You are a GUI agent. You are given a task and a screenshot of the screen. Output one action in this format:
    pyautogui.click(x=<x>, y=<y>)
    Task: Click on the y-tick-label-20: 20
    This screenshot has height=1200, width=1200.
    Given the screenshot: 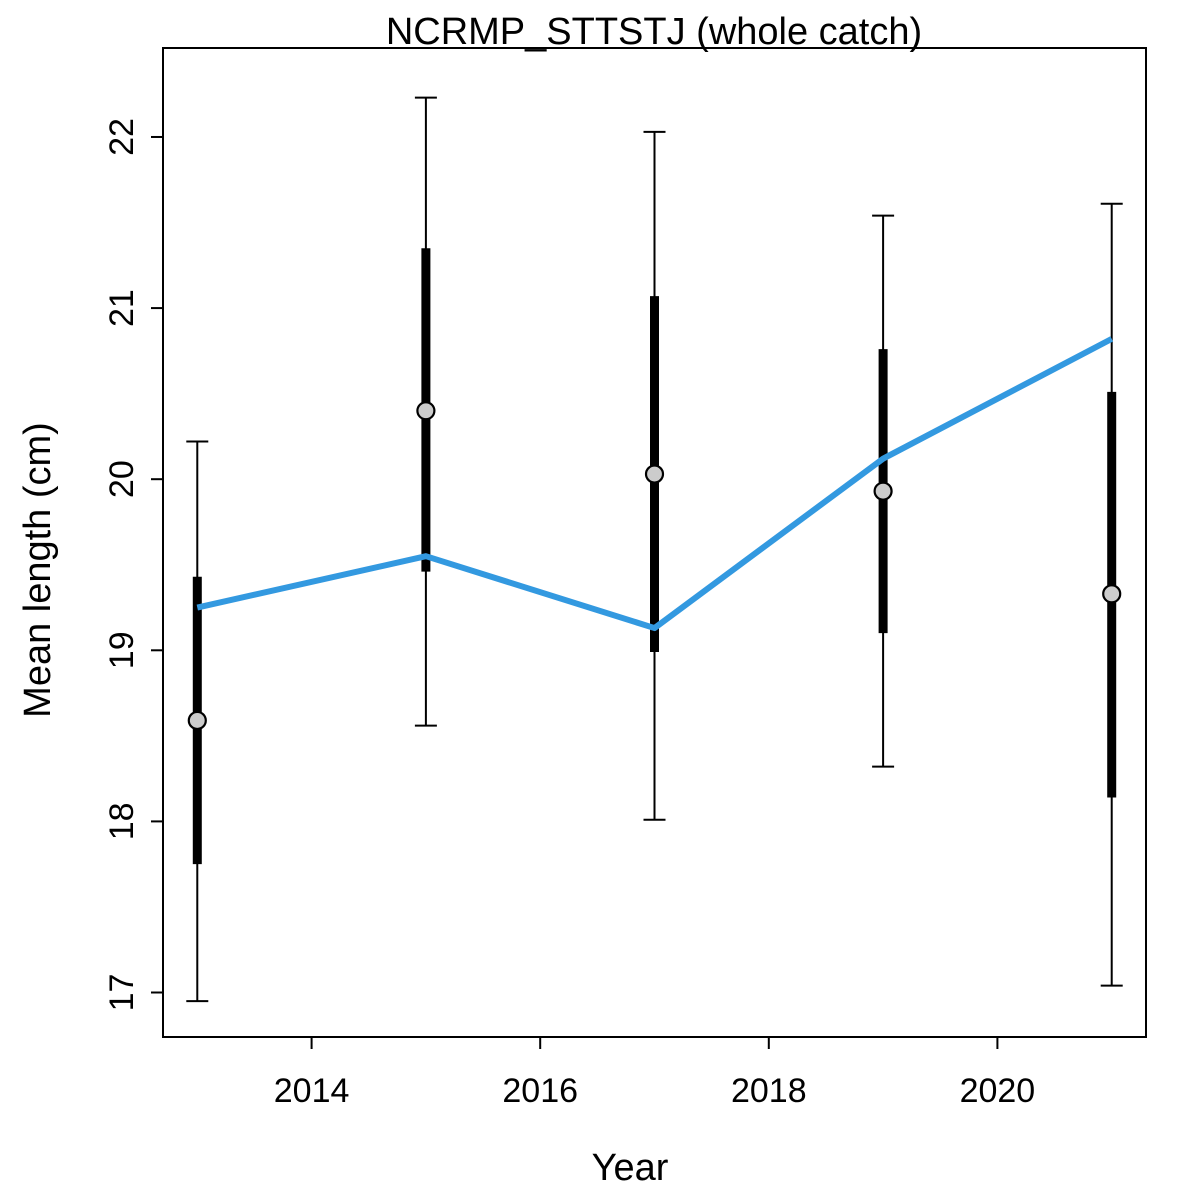 What is the action you would take?
    pyautogui.click(x=122, y=479)
    